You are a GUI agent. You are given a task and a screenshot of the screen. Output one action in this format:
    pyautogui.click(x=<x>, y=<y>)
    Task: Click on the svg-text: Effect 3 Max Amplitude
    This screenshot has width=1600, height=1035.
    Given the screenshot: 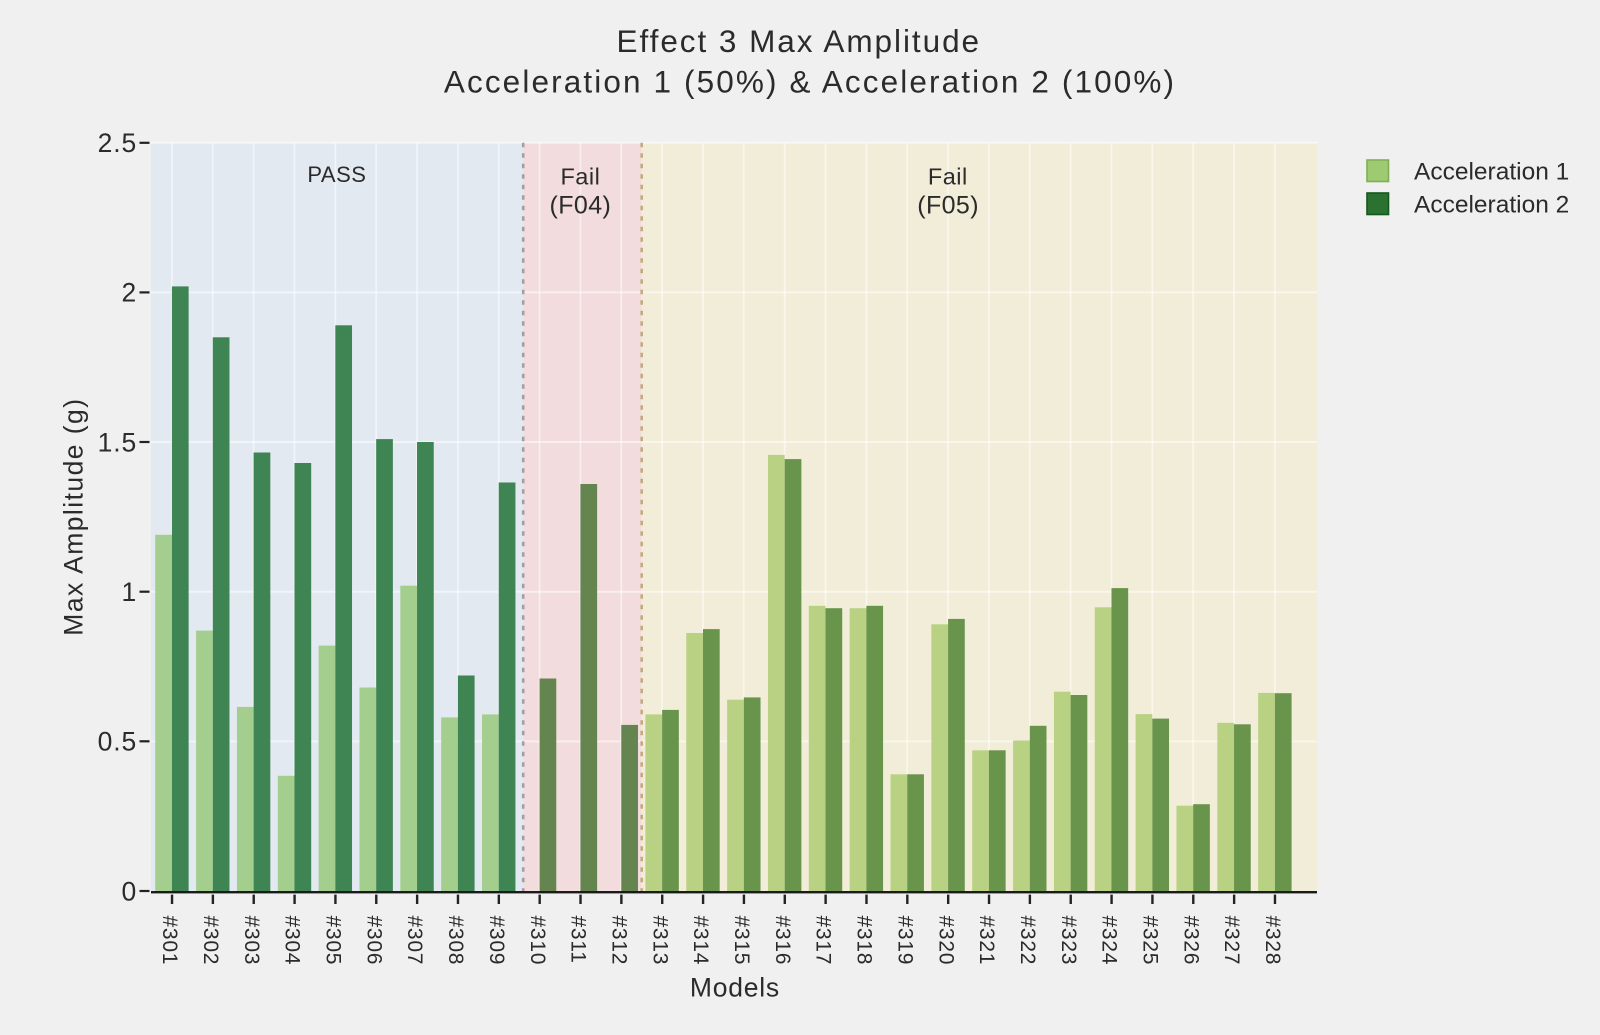 What is the action you would take?
    pyautogui.click(x=799, y=41)
    